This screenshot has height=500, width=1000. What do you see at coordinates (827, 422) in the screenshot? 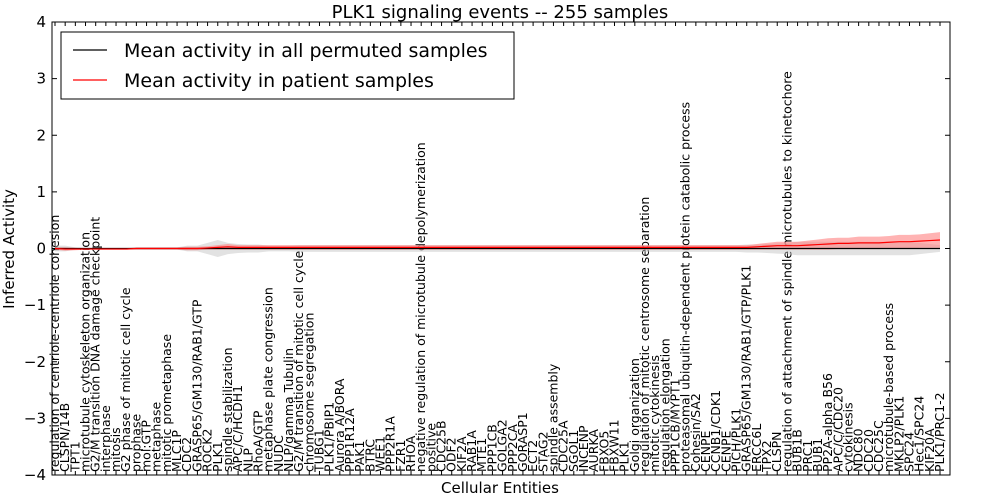
I see `category-label: PP2A-alpha B56` at bounding box center [827, 422].